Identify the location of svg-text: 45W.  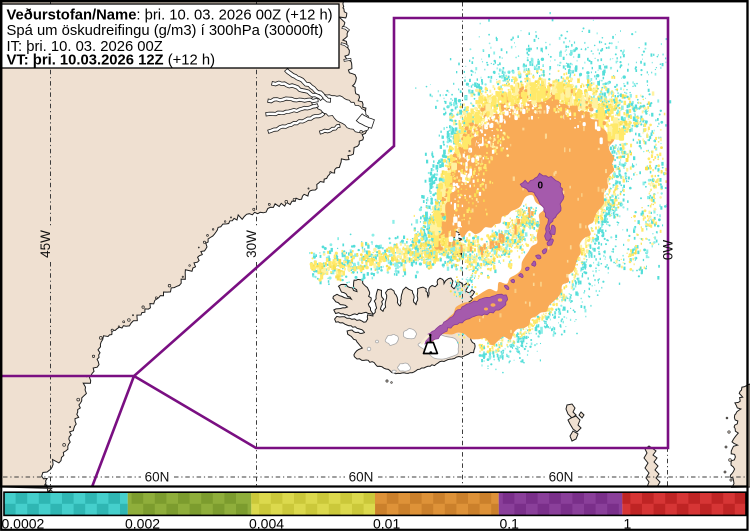
(45, 244).